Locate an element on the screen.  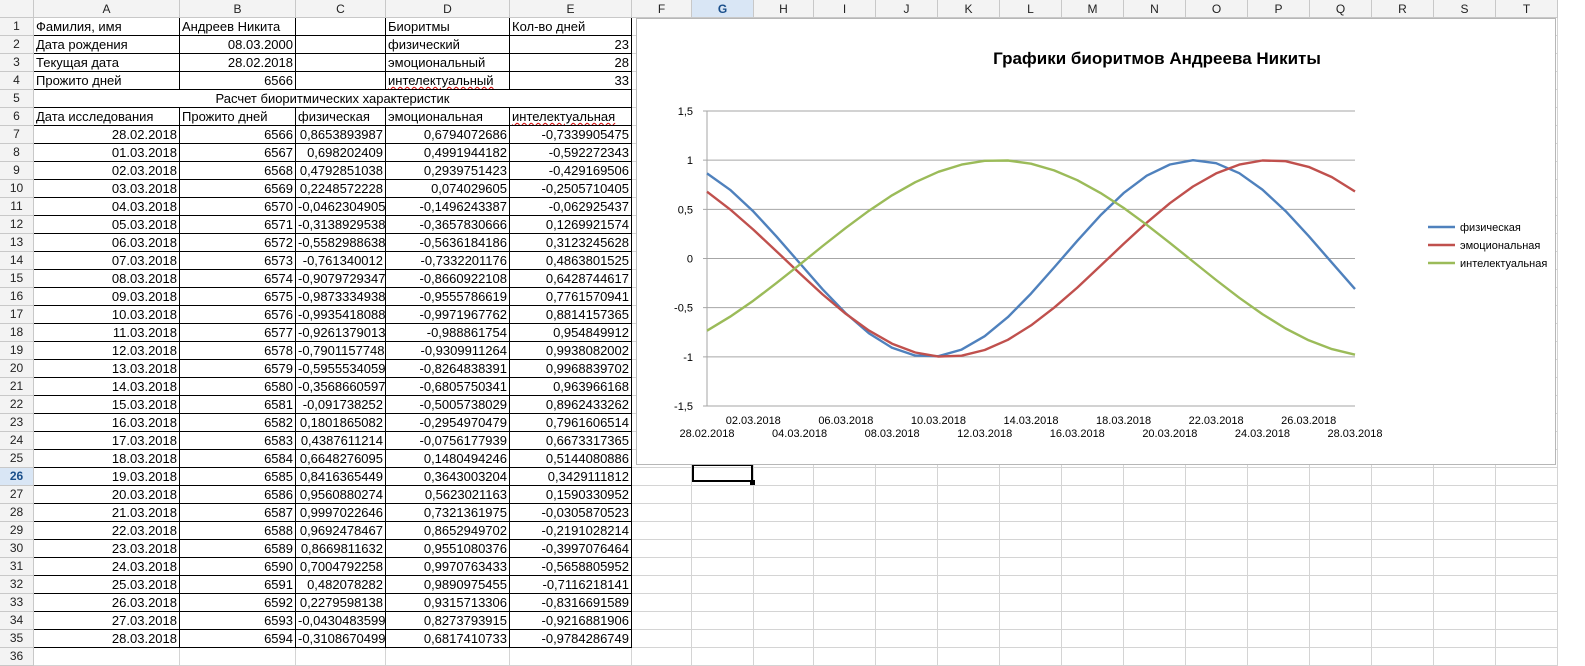
cell-b7: 6566 is located at coordinates (238, 135).